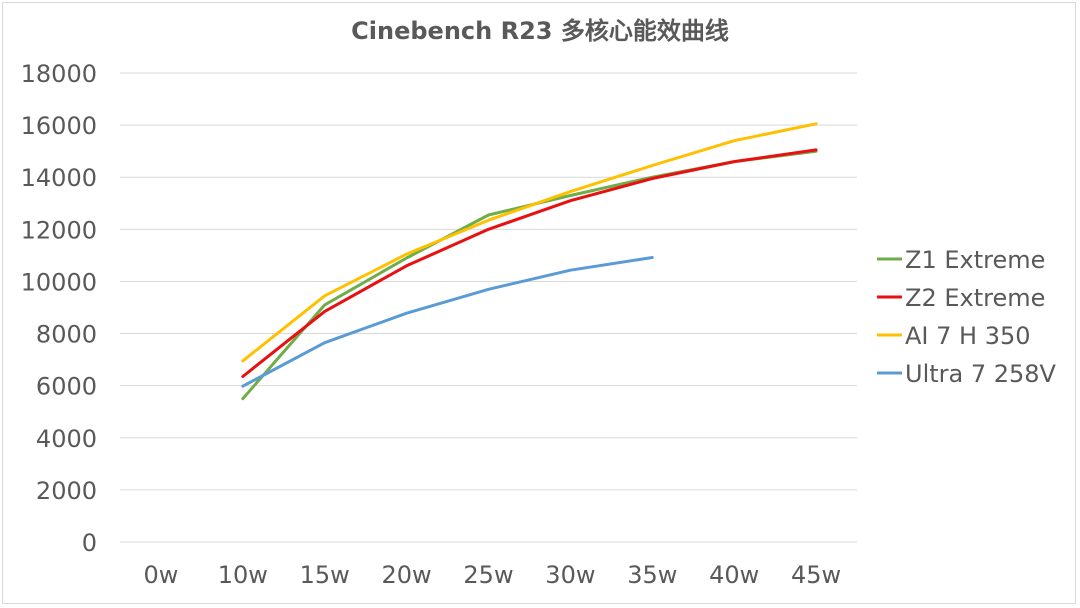 The height and width of the screenshot is (608, 1080). Describe the element at coordinates (243, 575) in the screenshot. I see `x-tick-label: 10w` at that location.